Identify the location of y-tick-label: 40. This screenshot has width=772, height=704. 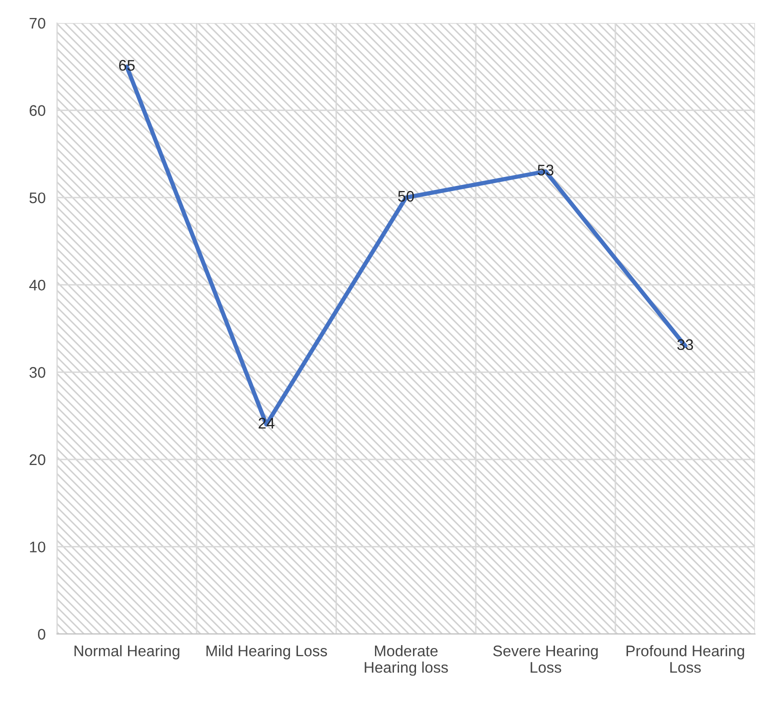
(37, 285).